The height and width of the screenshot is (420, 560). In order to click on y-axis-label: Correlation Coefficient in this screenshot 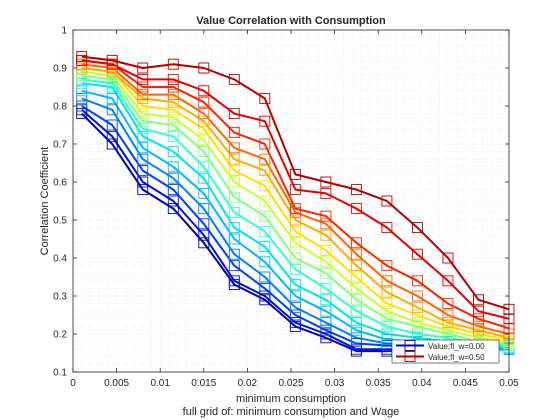, I will do `click(45, 201)`.